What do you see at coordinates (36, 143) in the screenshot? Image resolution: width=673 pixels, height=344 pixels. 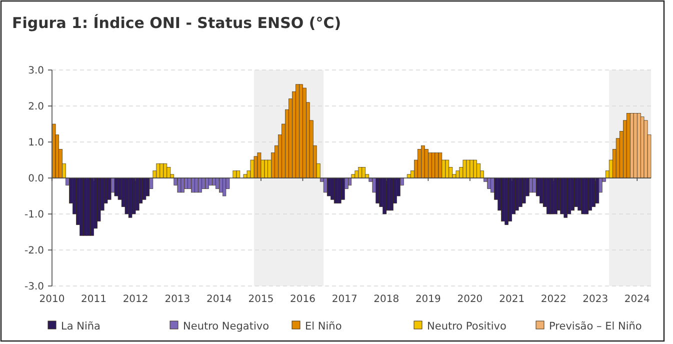 I see `y-tick-label: 1.0` at bounding box center [36, 143].